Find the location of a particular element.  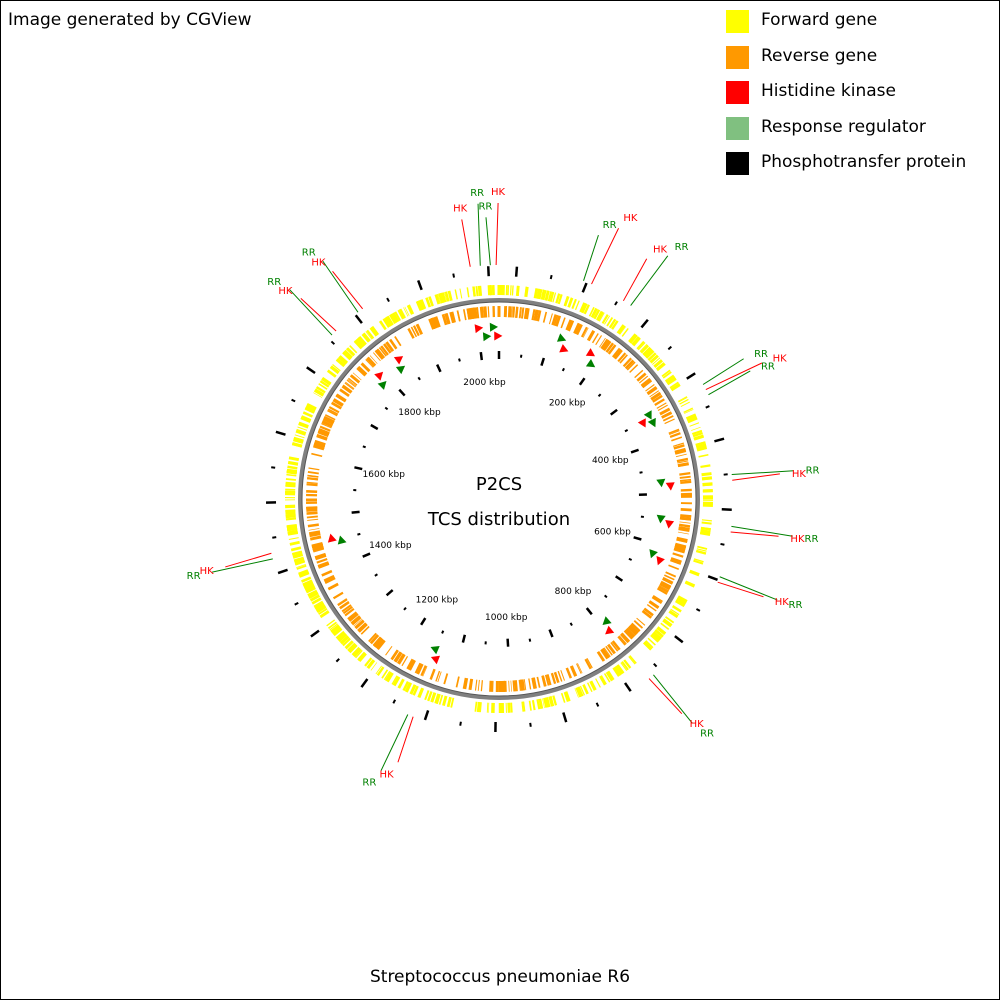

tcs-callout-label: HK is located at coordinates (697, 724).